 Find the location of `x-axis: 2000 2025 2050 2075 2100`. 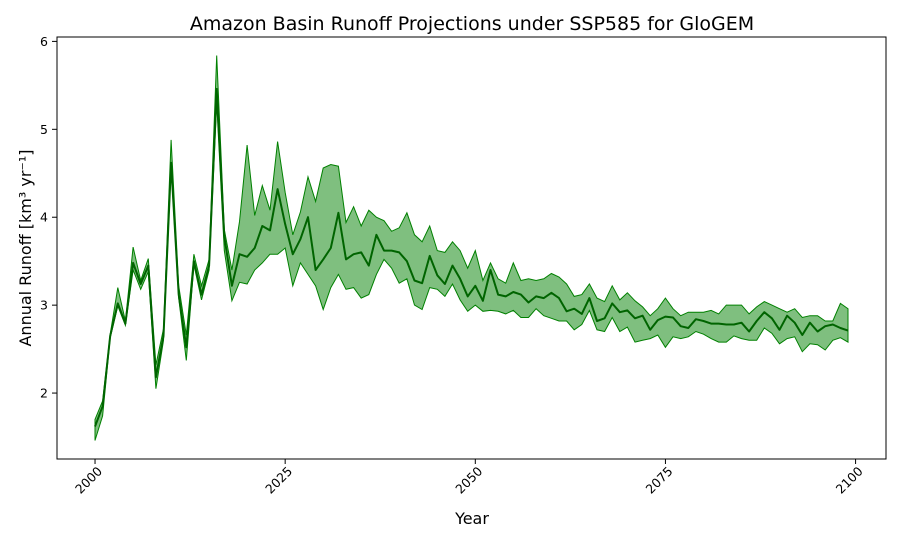

x-axis: 2000 2025 2050 2075 2100 is located at coordinates (469, 478).